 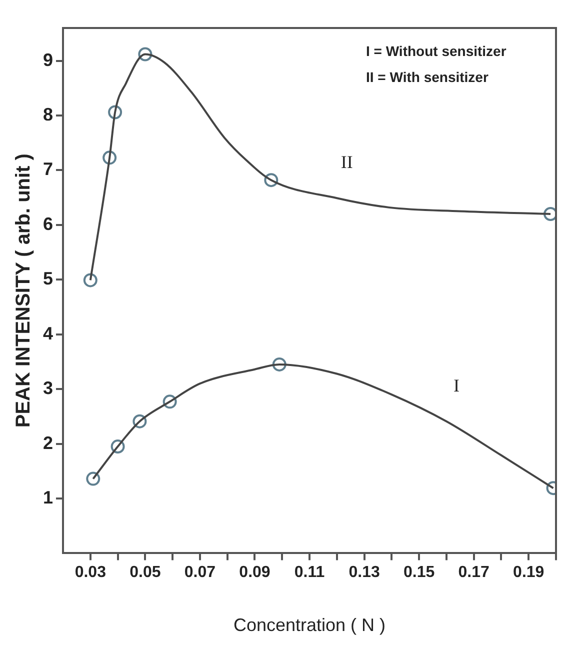 I want to click on x-axis-title: Concentration ( N ), so click(x=309, y=625).